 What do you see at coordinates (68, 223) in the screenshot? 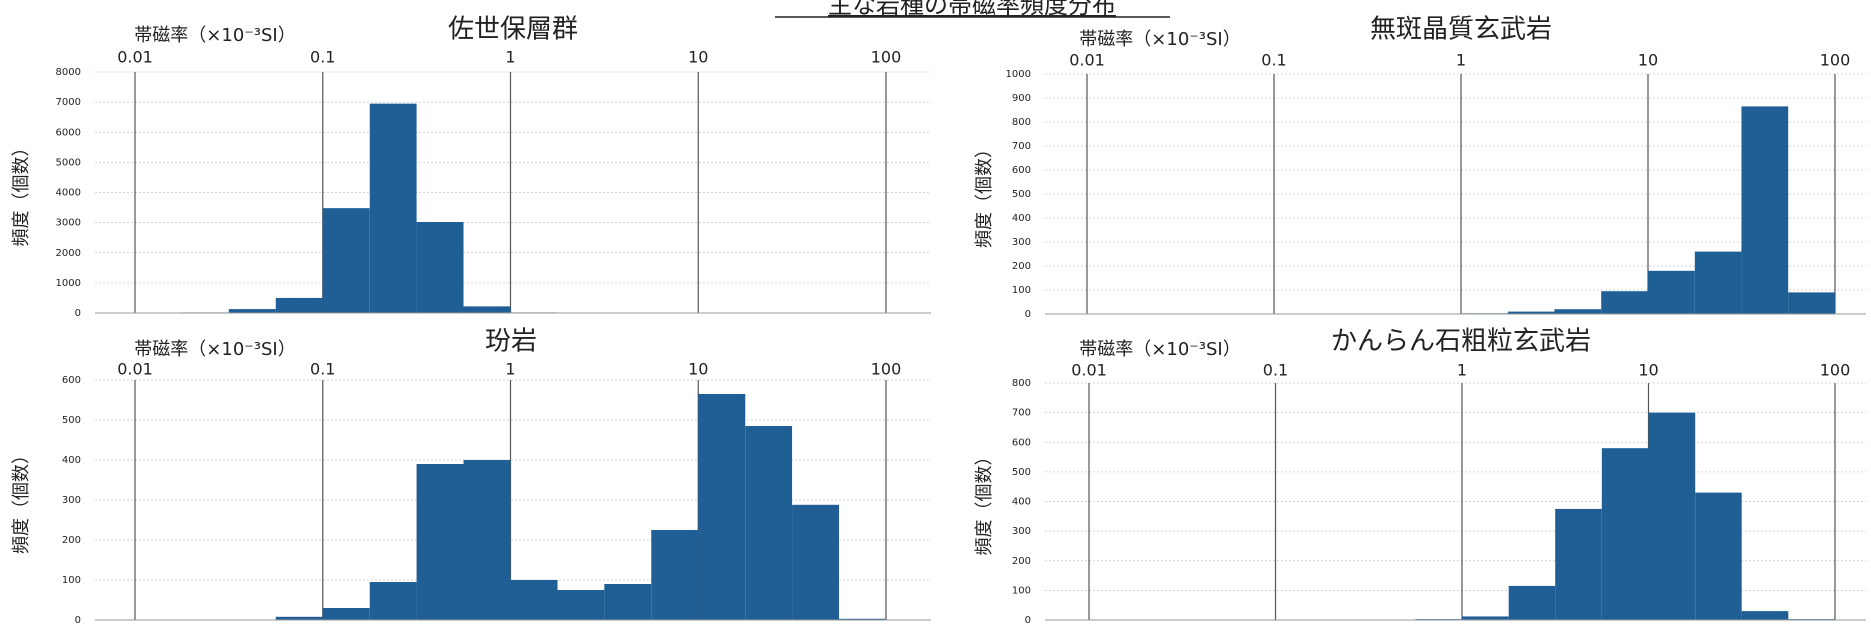
I see `y-tick-label: 3000` at bounding box center [68, 223].